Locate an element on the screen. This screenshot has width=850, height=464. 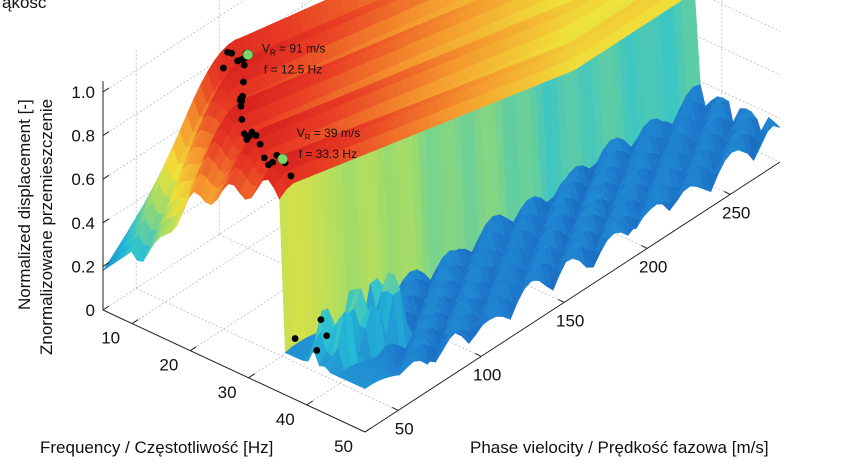
surface-patch is located at coordinates (365, 384).